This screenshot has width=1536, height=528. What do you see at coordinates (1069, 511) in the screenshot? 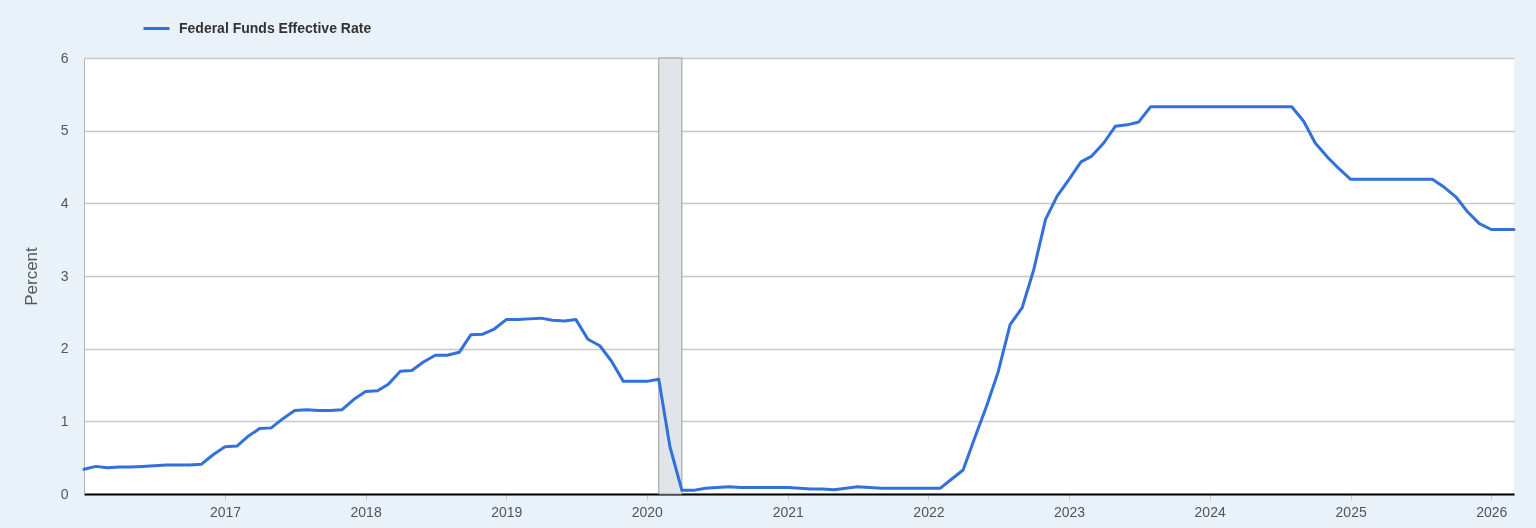
I see `x-tick-label: 2023` at bounding box center [1069, 511].